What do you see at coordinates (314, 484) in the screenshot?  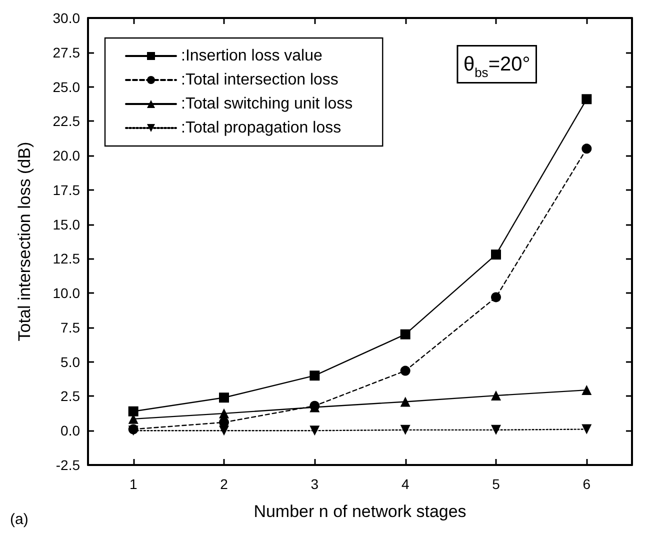 I see `x-tick-label: 3` at bounding box center [314, 484].